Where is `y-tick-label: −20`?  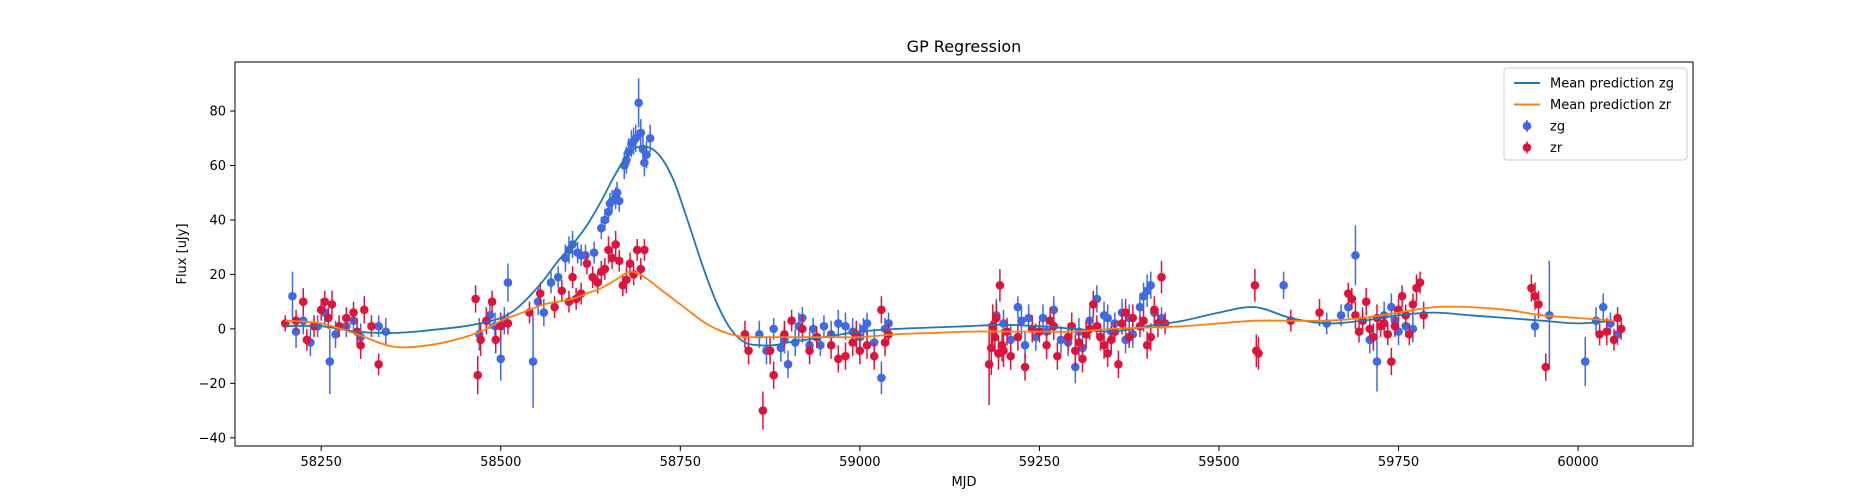
y-tick-label: −20 is located at coordinates (212, 384).